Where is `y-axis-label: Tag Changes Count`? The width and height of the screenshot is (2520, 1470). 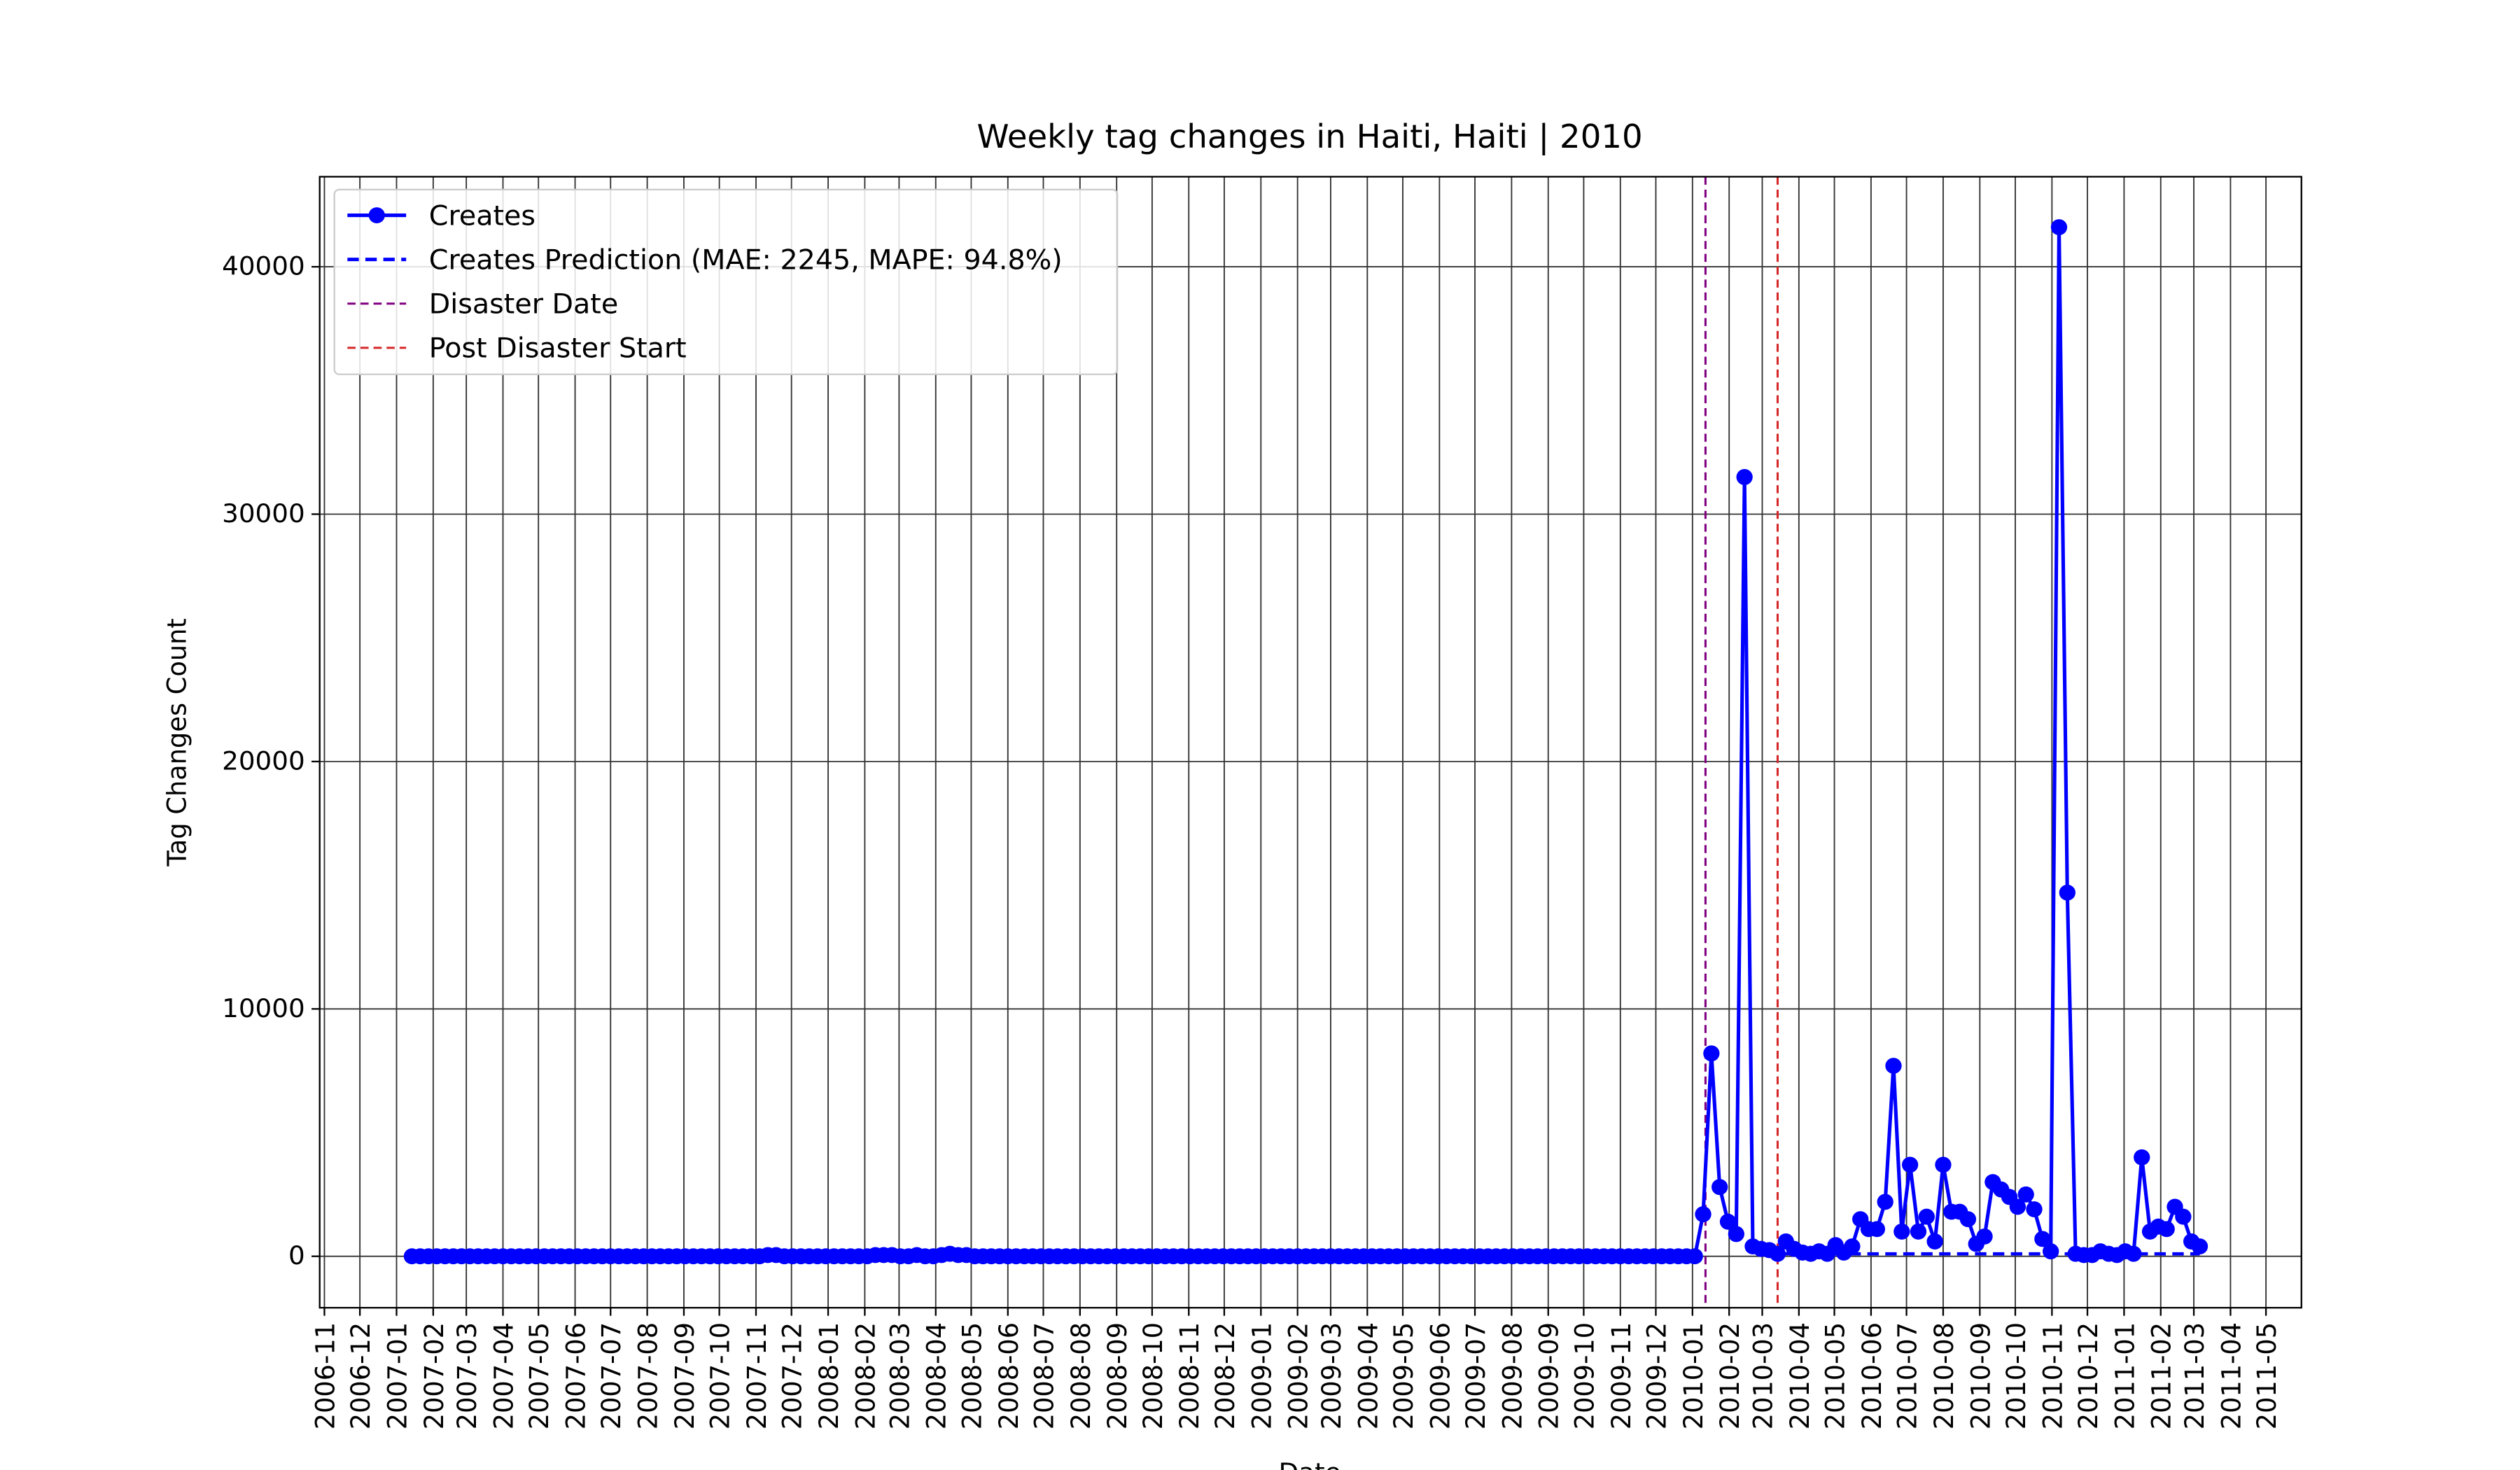
y-axis-label: Tag Changes Count is located at coordinates (177, 742).